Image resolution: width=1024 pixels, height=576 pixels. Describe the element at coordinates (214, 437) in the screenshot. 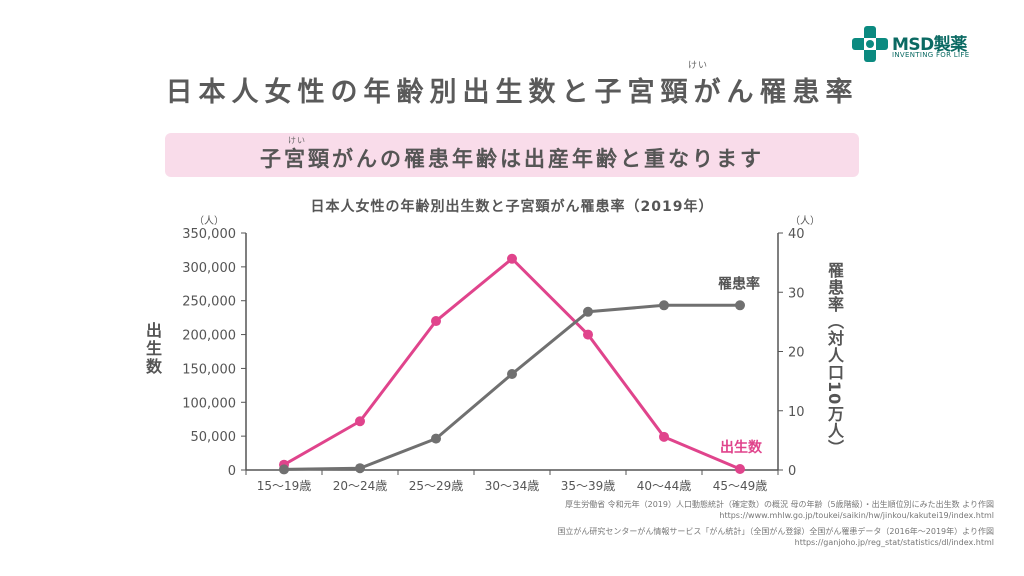

I see `left-tick-label: 50,000` at that location.